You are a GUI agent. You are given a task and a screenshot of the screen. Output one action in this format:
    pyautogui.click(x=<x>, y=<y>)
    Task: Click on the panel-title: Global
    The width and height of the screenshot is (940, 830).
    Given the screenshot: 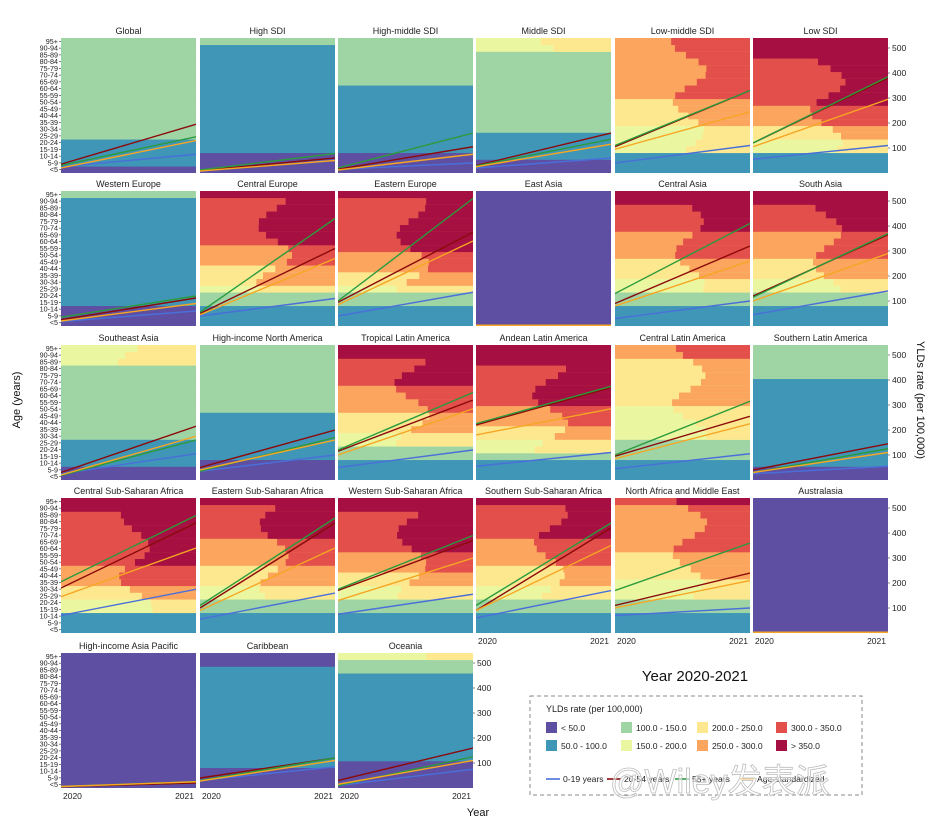 What is the action you would take?
    pyautogui.click(x=128, y=31)
    